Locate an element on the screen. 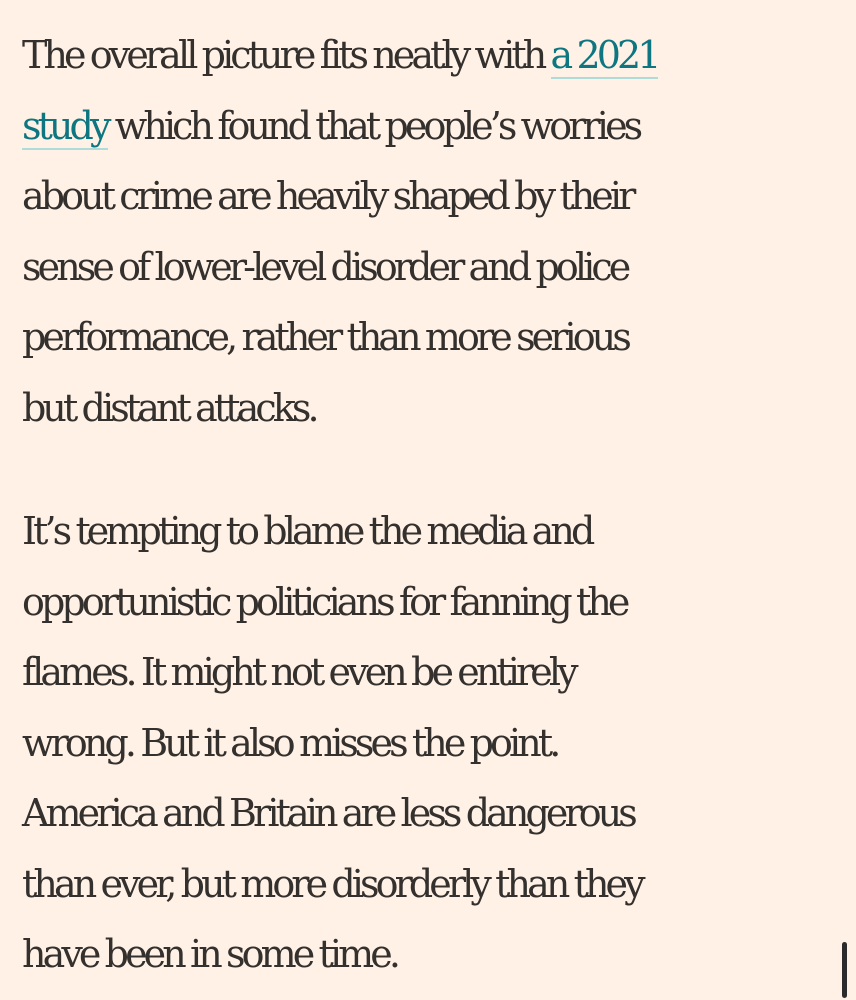  text-segment: which found that people’s worries is located at coordinates (375, 125).